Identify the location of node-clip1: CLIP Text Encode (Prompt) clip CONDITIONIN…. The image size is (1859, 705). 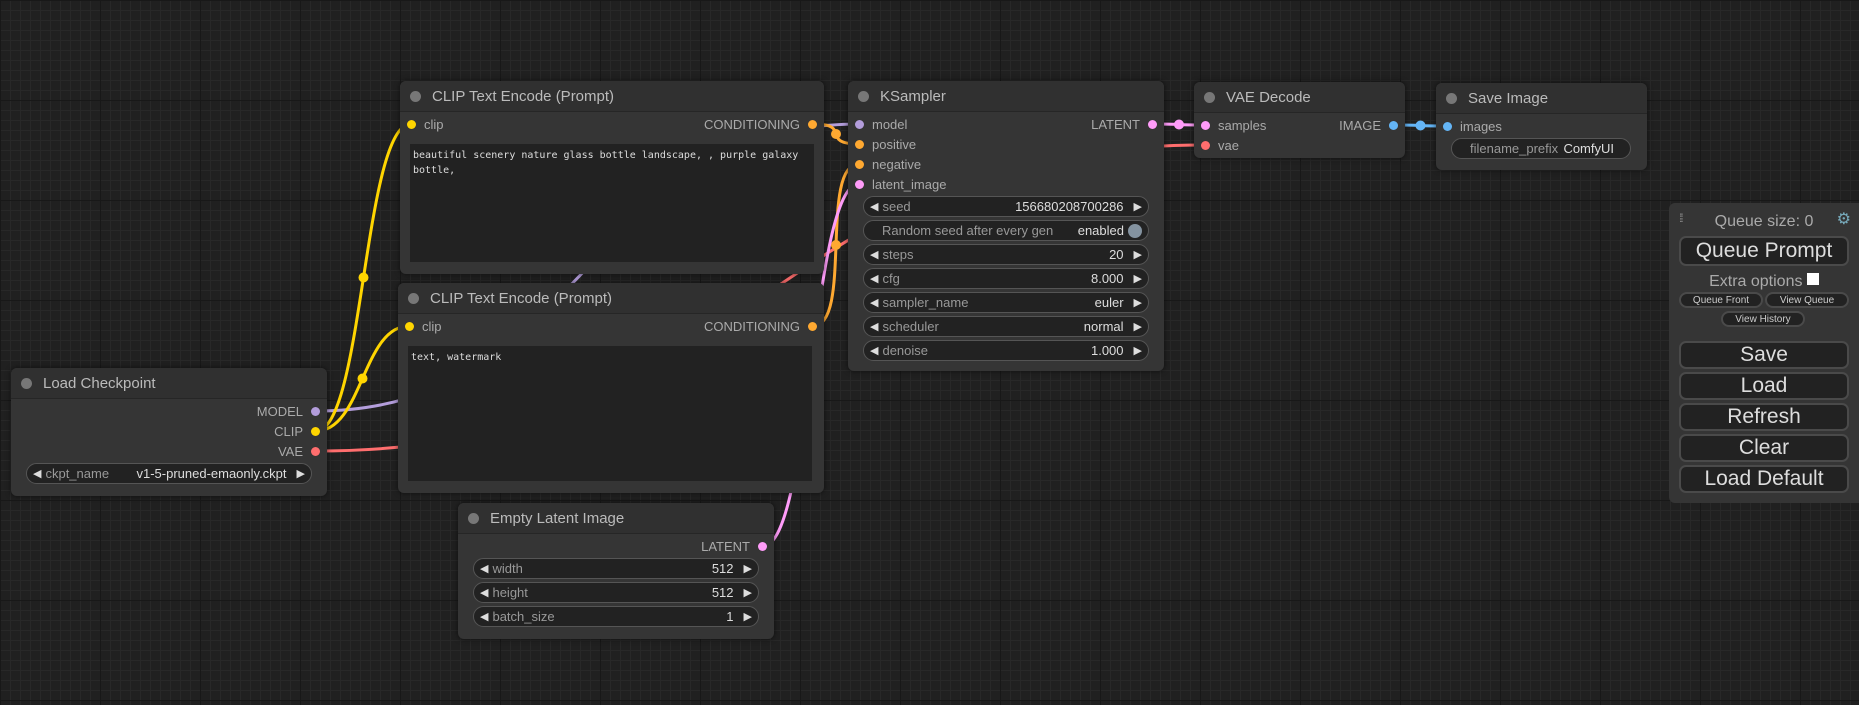
(612, 177).